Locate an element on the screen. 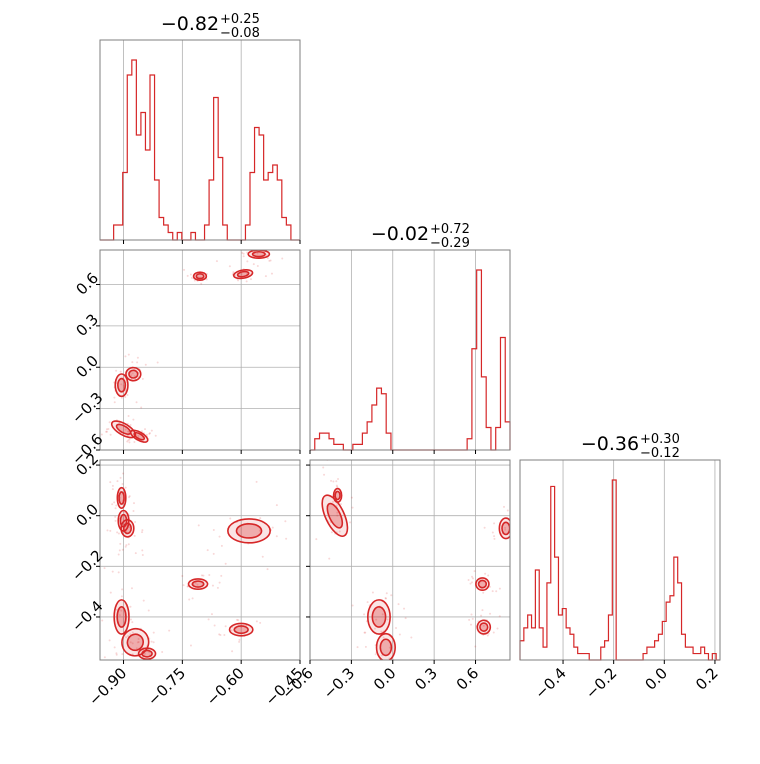 This screenshot has width=760, height=764. panel-1-2-layer is located at coordinates (410, 561).